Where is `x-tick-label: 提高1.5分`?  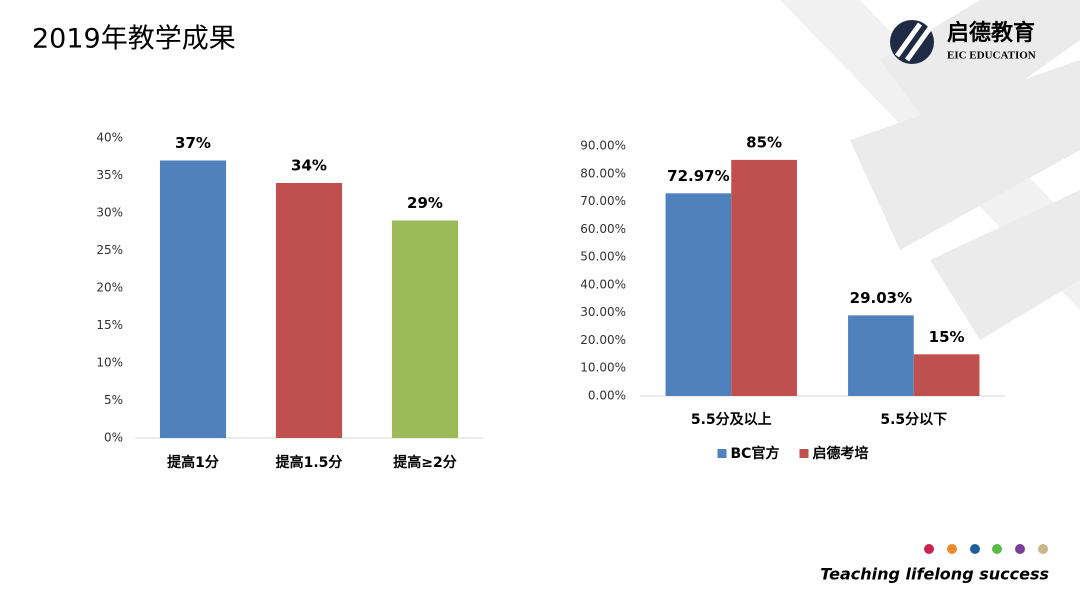 x-tick-label: 提高1.5分 is located at coordinates (309, 462).